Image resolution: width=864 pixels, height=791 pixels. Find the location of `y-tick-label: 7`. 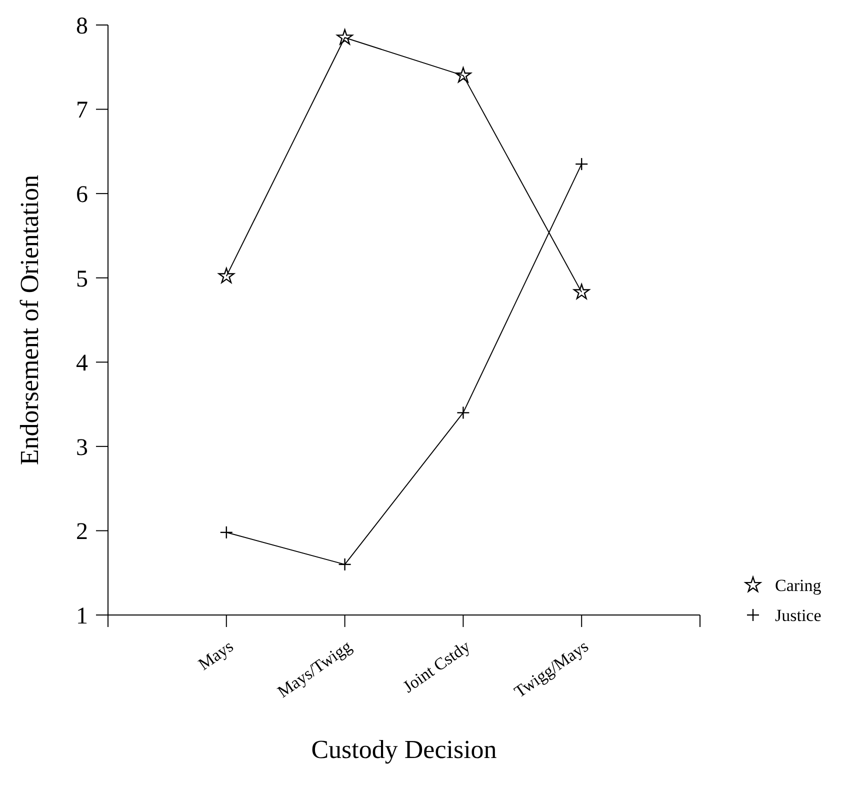

y-tick-label: 7 is located at coordinates (82, 111).